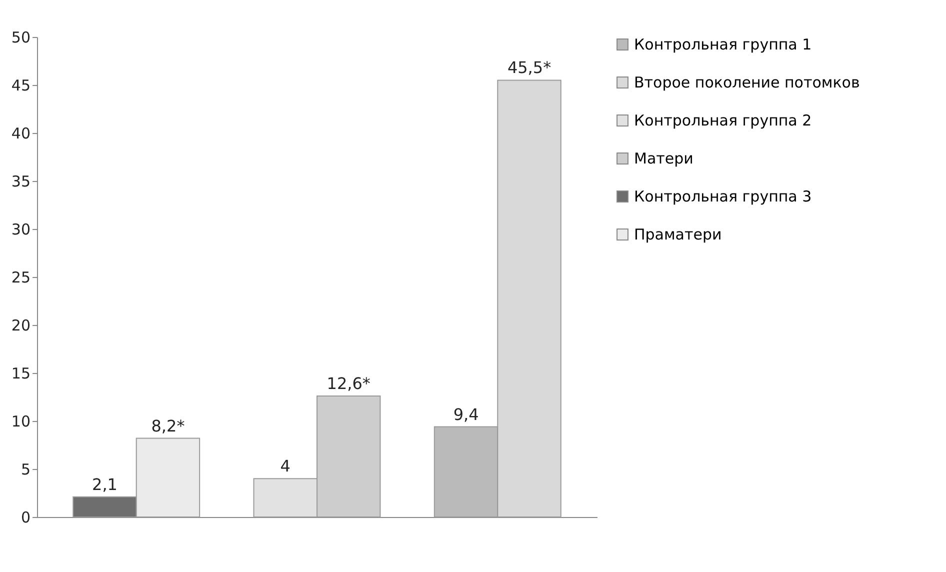 The width and height of the screenshot is (946, 572). What do you see at coordinates (529, 68) in the screenshot?
I see `data-label: 45,5*` at bounding box center [529, 68].